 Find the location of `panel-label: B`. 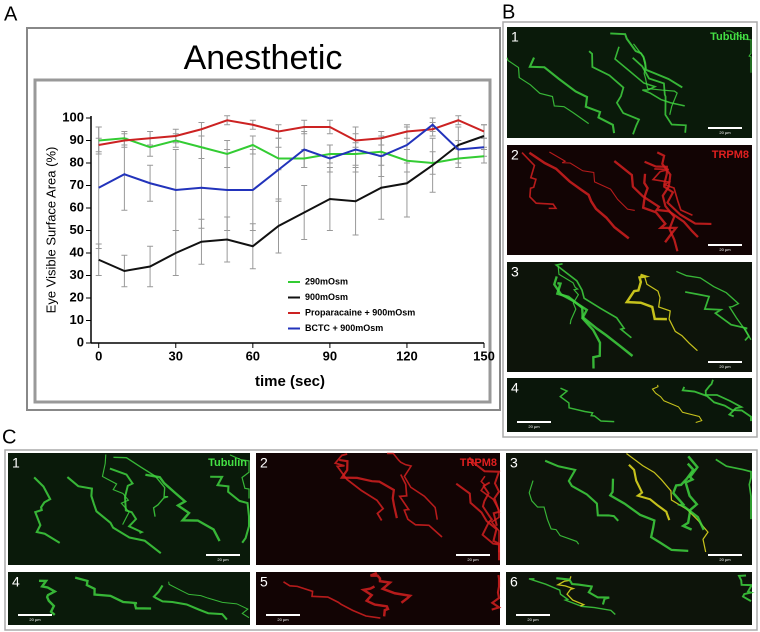

panel-label: B is located at coordinates (508, 12).